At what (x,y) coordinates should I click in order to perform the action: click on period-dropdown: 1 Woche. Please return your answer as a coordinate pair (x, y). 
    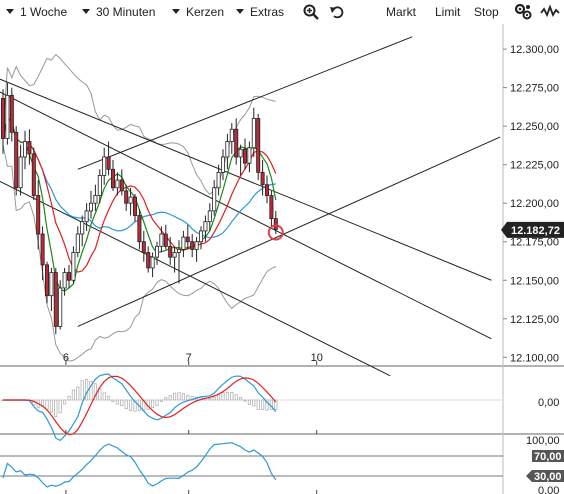
    Looking at the image, I should click on (36, 12).